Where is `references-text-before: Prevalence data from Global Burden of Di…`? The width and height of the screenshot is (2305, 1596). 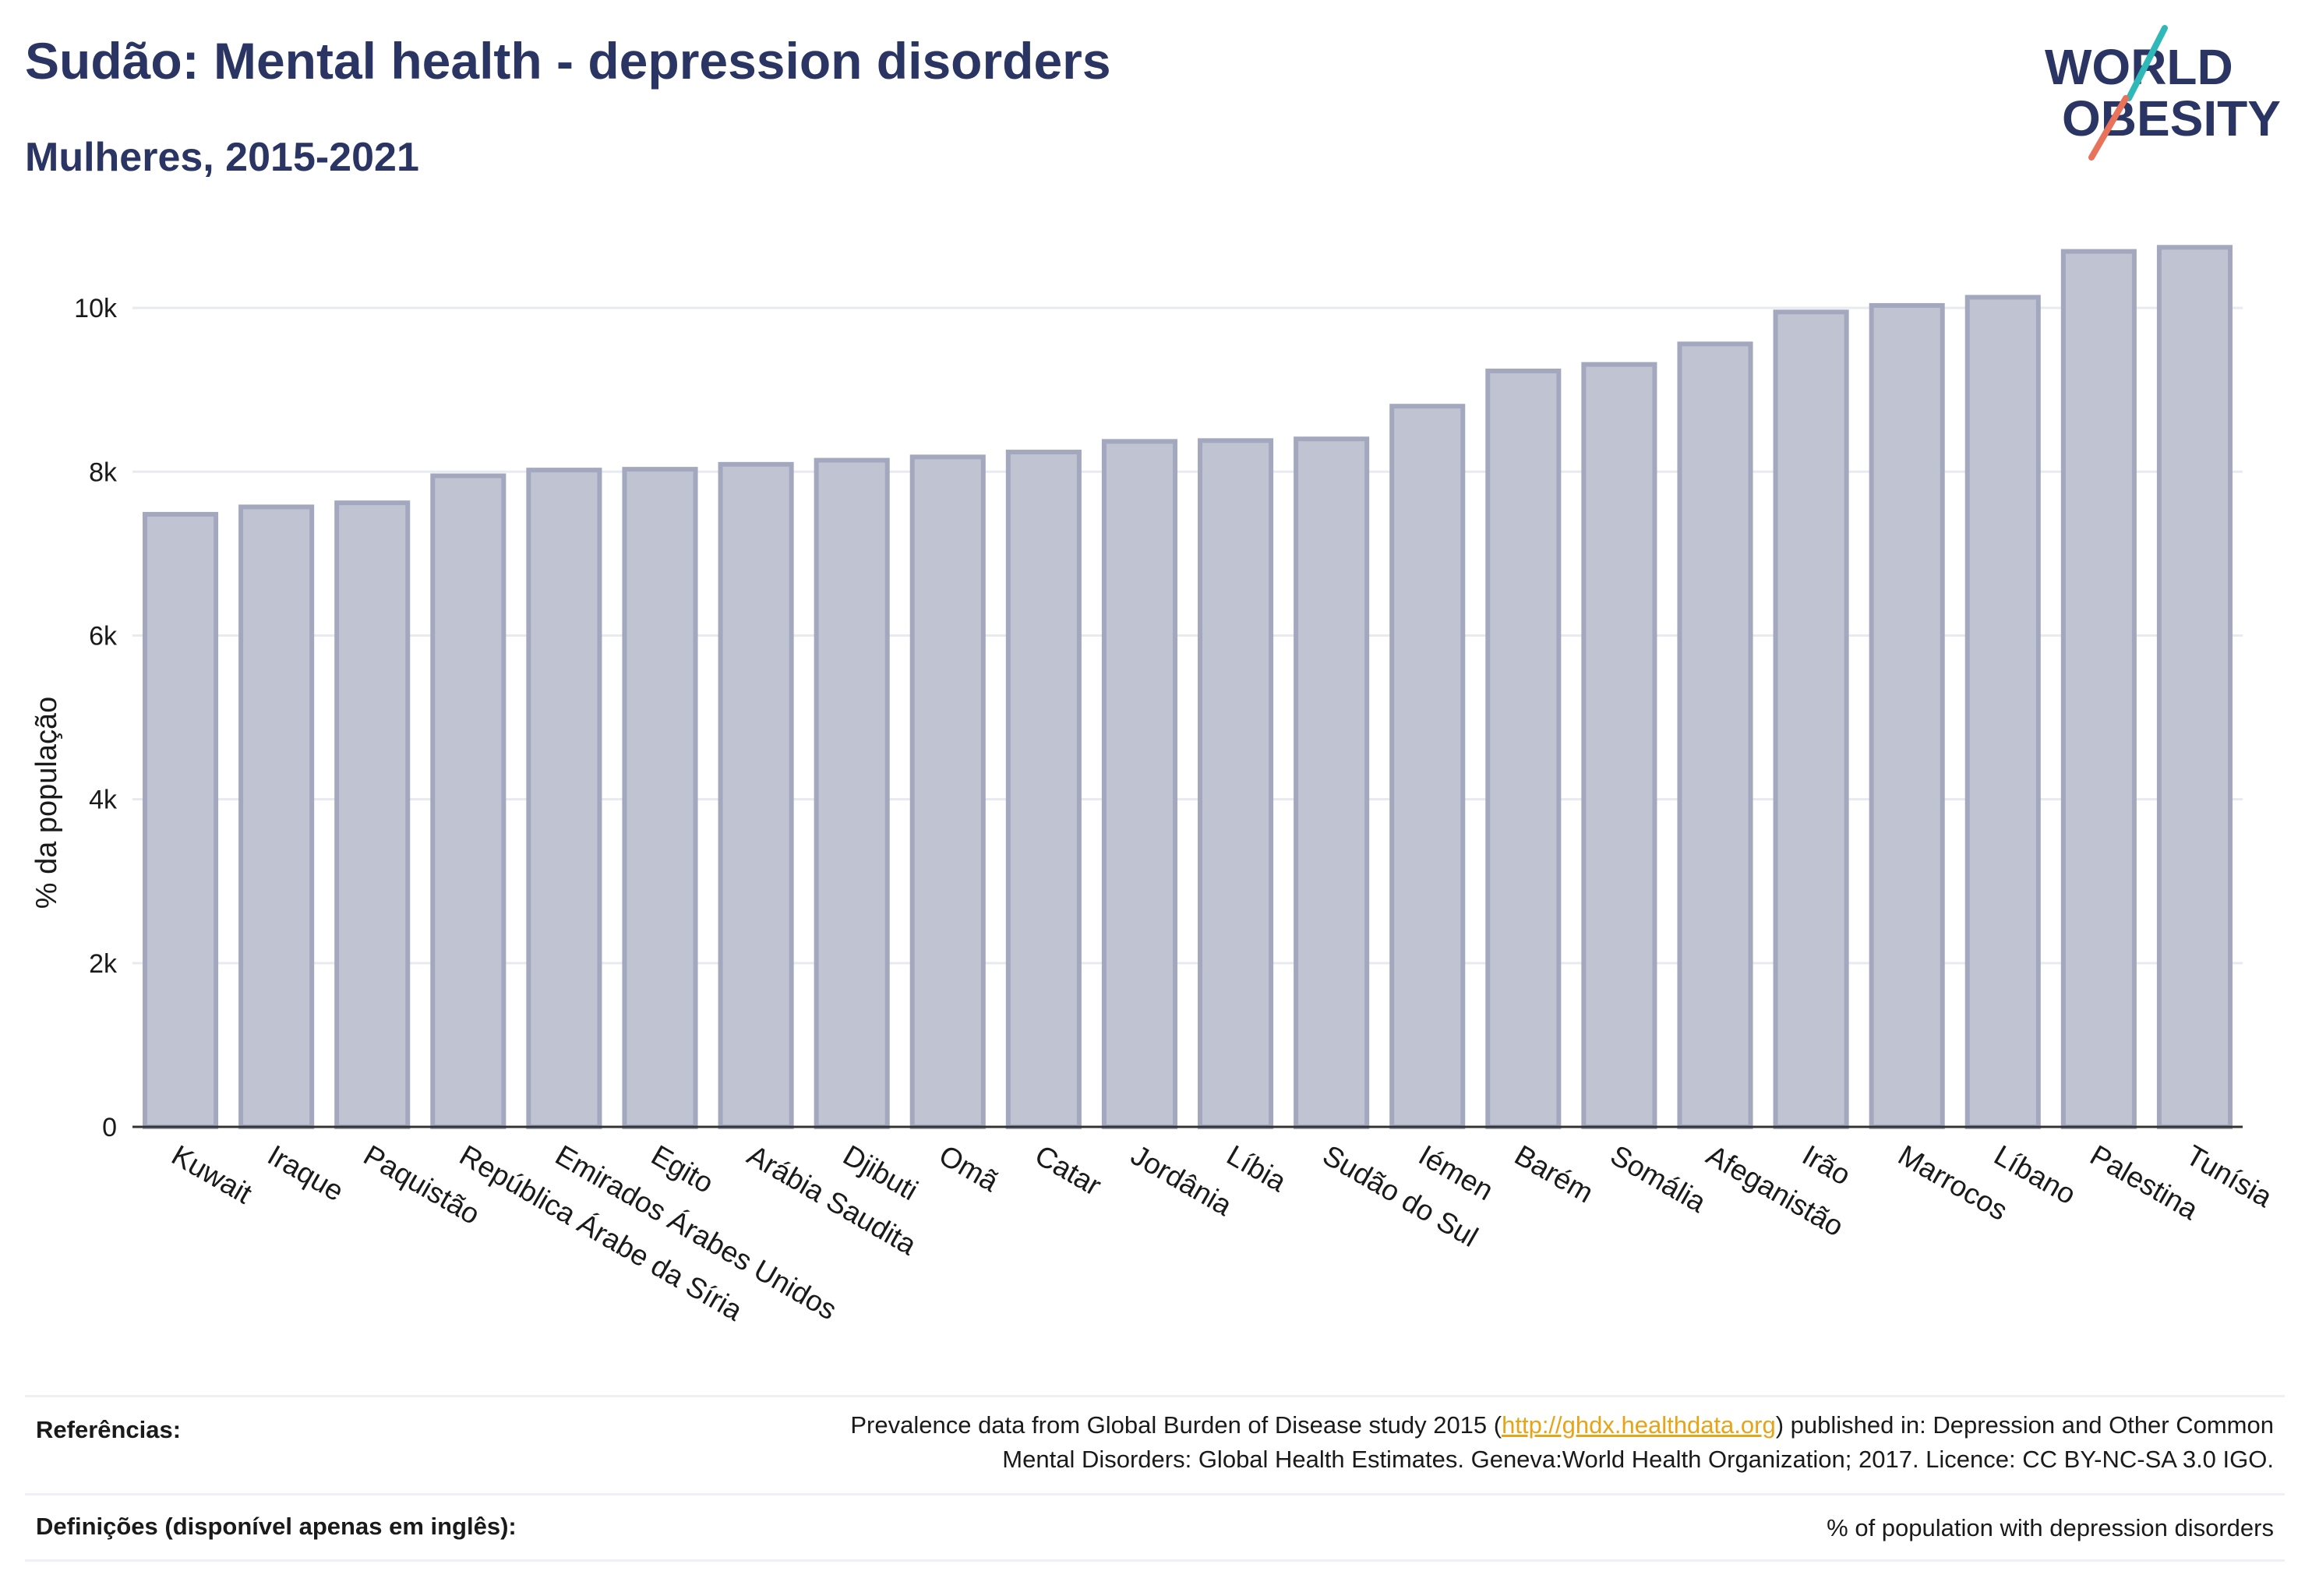 references-text-before: Prevalence data from Global Burden of Di… is located at coordinates (1176, 1425).